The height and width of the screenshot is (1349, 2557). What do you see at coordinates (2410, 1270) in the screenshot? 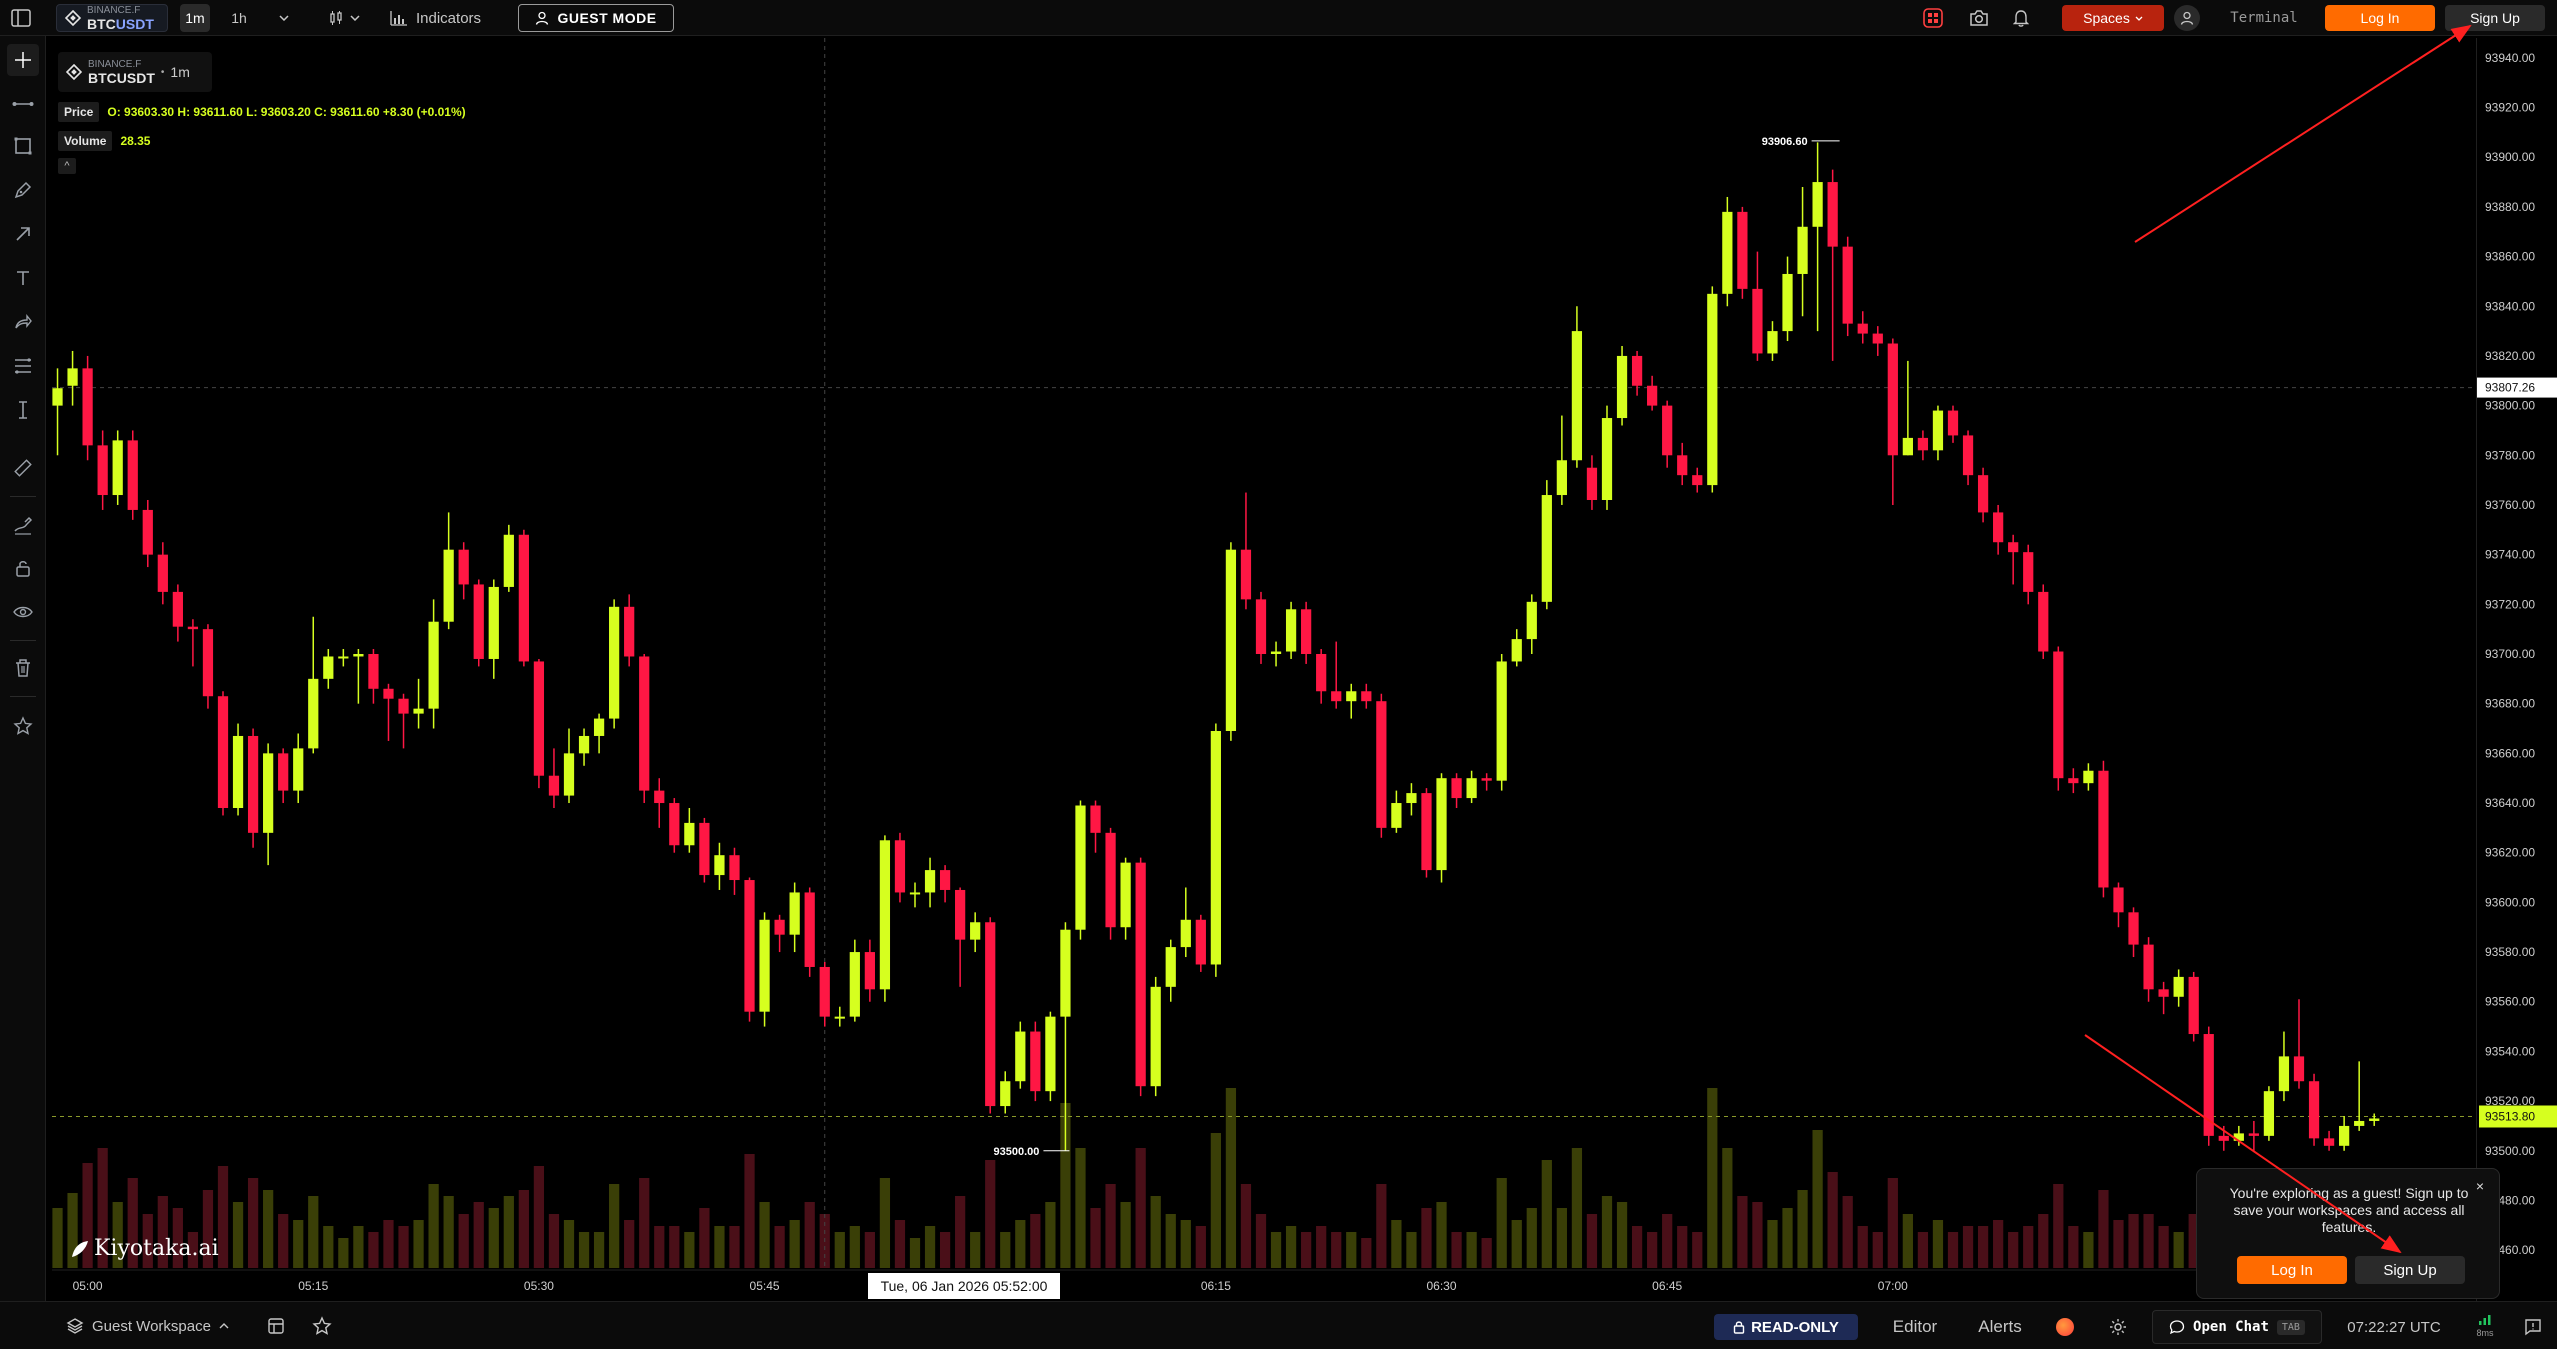
I see `popup-signup-button: Sign Up` at bounding box center [2410, 1270].